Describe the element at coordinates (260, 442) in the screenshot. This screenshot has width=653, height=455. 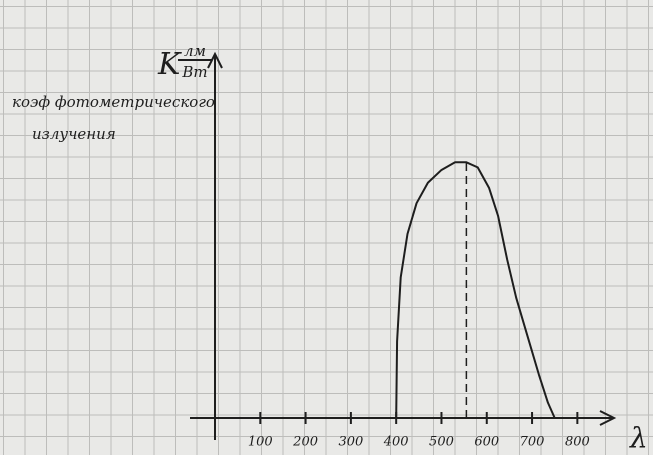
I see `x-tick-label: 100` at that location.